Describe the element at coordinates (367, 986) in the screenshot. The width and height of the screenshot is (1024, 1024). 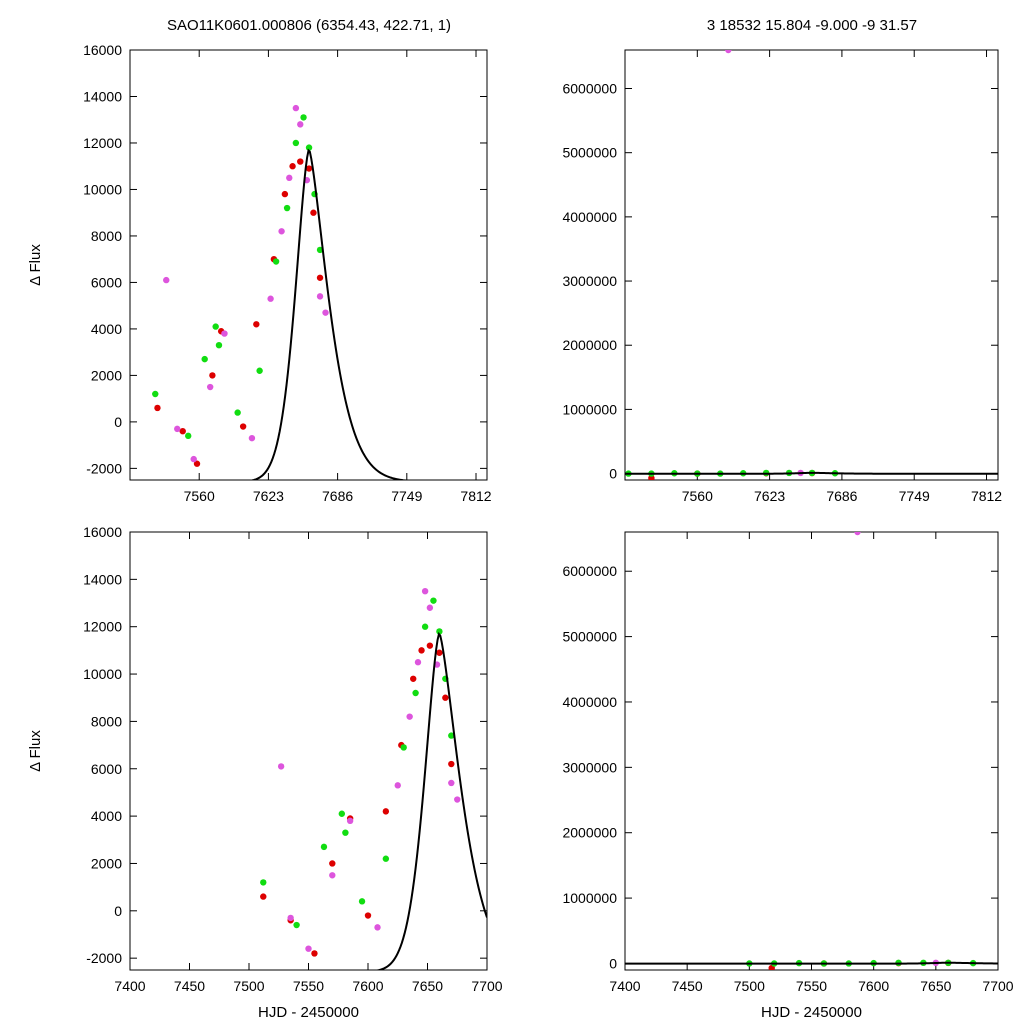
I see `x-tick-label: 7600` at that location.